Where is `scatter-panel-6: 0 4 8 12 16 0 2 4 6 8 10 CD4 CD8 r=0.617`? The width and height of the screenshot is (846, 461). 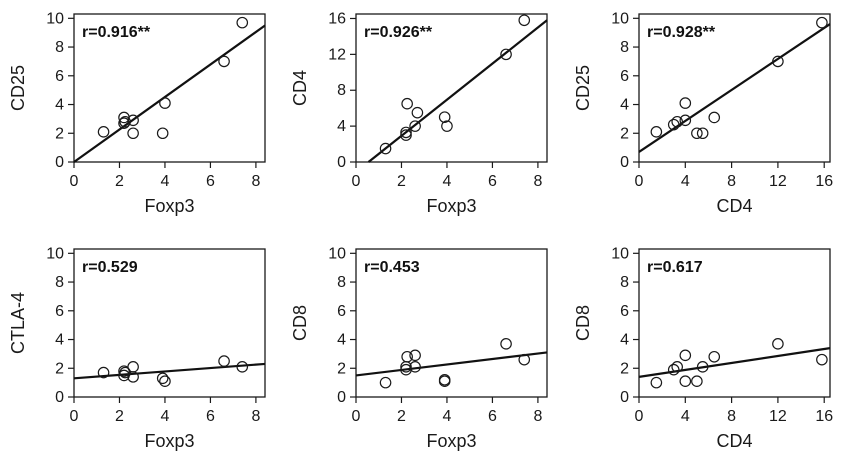 scatter-panel-6: 0 4 8 12 16 0 2 4 6 8 10 CD4 CD8 r=0.617 is located at coordinates (703, 348).